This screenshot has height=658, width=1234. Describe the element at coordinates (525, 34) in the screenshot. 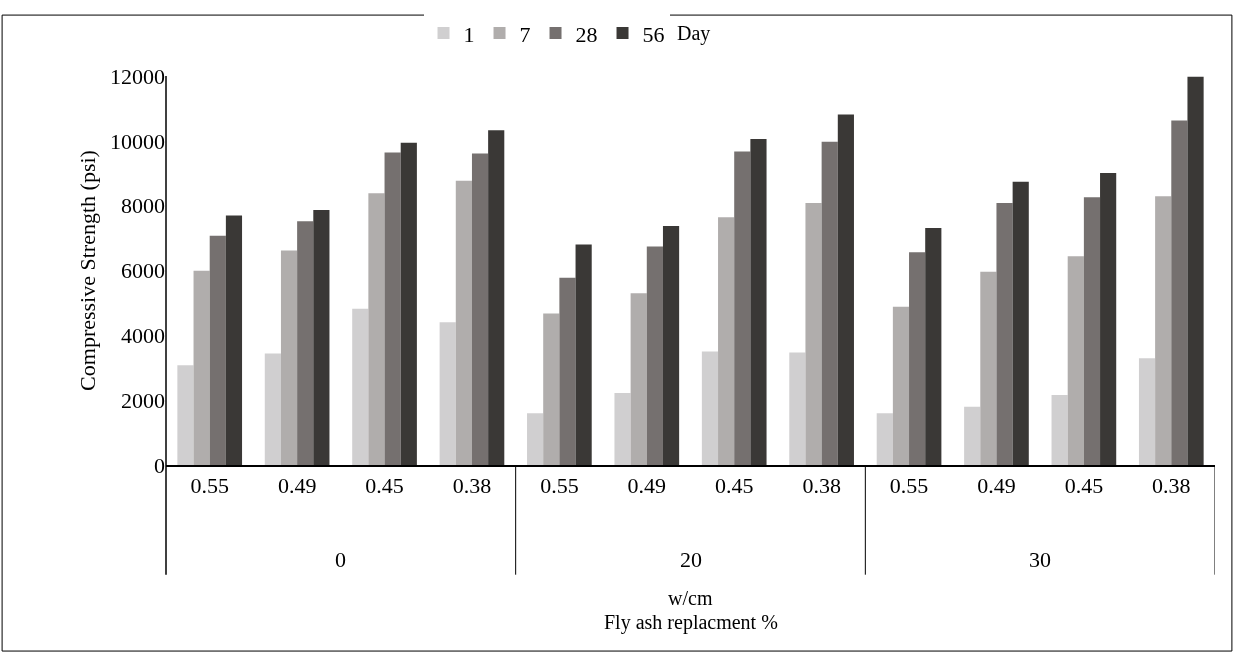

I see `legend-label: 7` at that location.